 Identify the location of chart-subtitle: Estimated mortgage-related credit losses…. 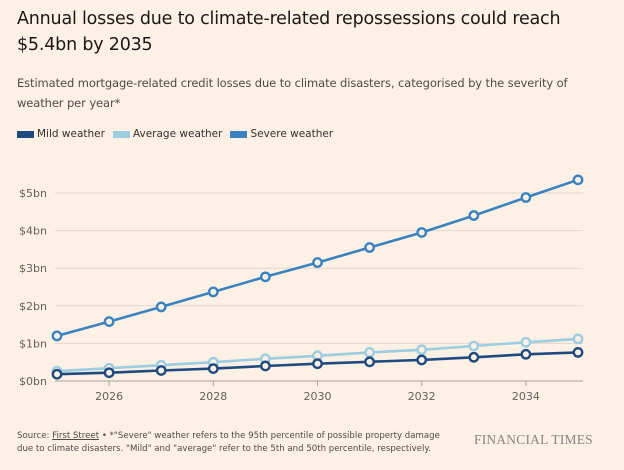
(292, 93).